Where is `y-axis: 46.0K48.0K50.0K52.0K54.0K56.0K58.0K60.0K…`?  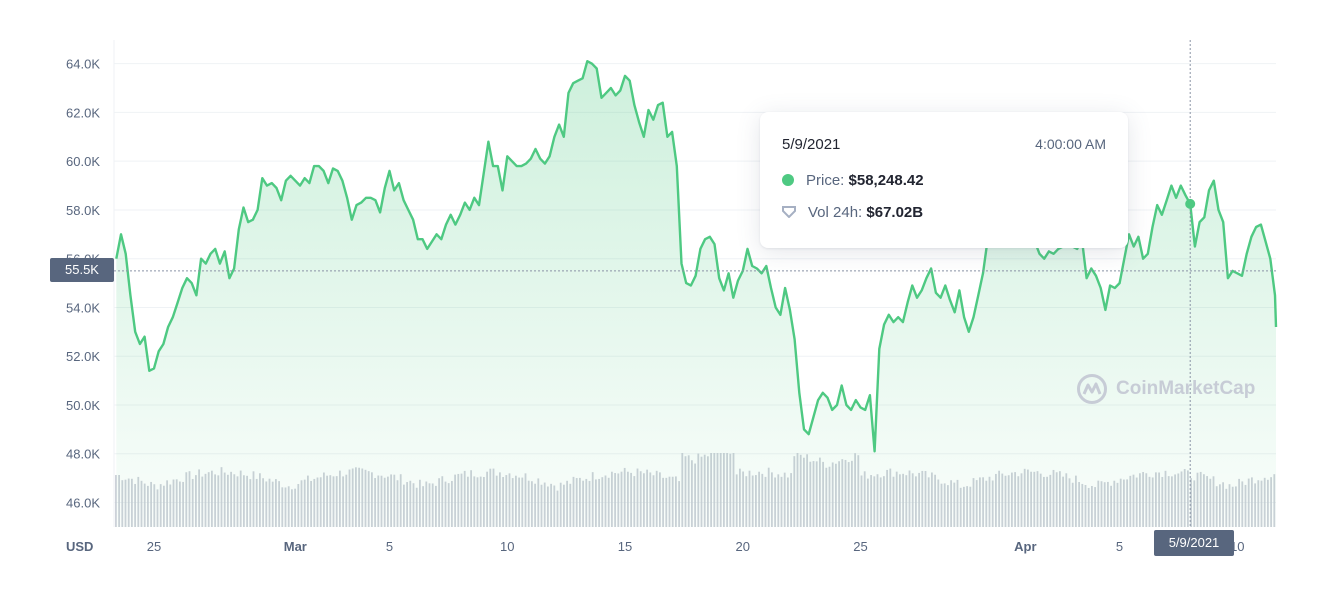 y-axis: 46.0K48.0K50.0K52.0K54.0K56.0K58.0K60.0K… is located at coordinates (83, 284).